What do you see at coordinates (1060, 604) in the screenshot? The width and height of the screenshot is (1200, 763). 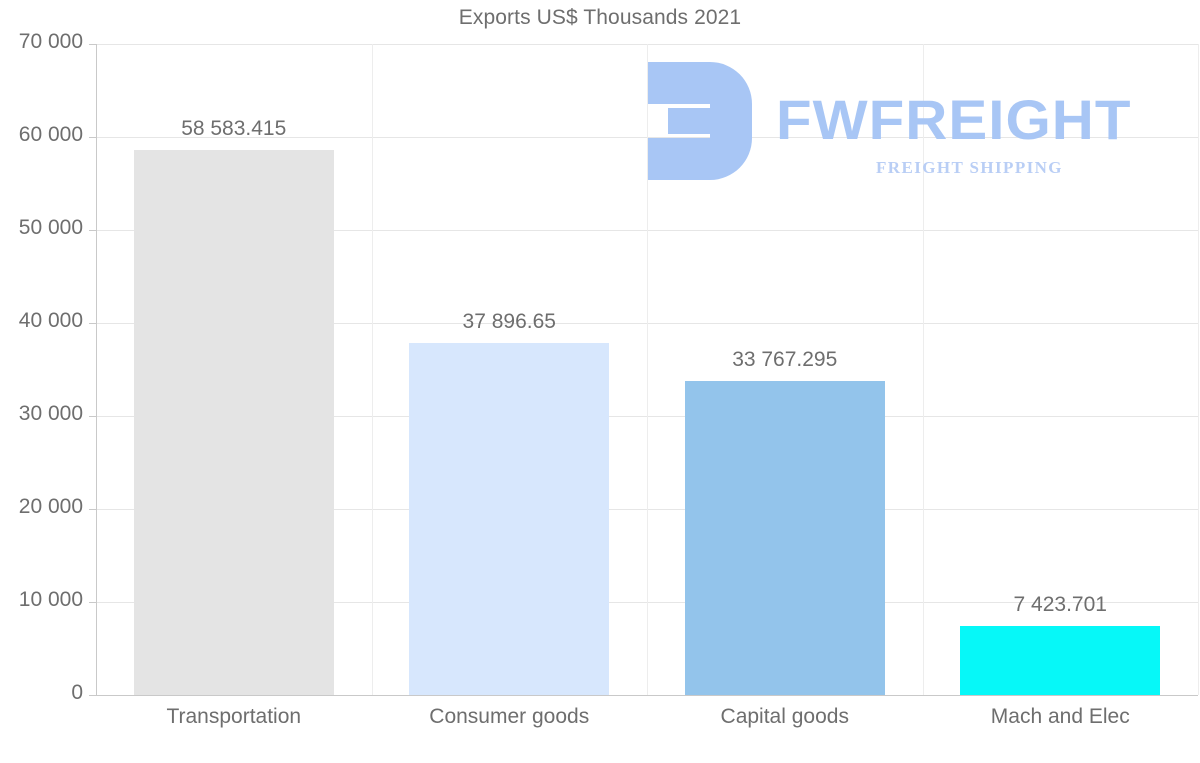 I see `bar-value-label: 7 423.701` at bounding box center [1060, 604].